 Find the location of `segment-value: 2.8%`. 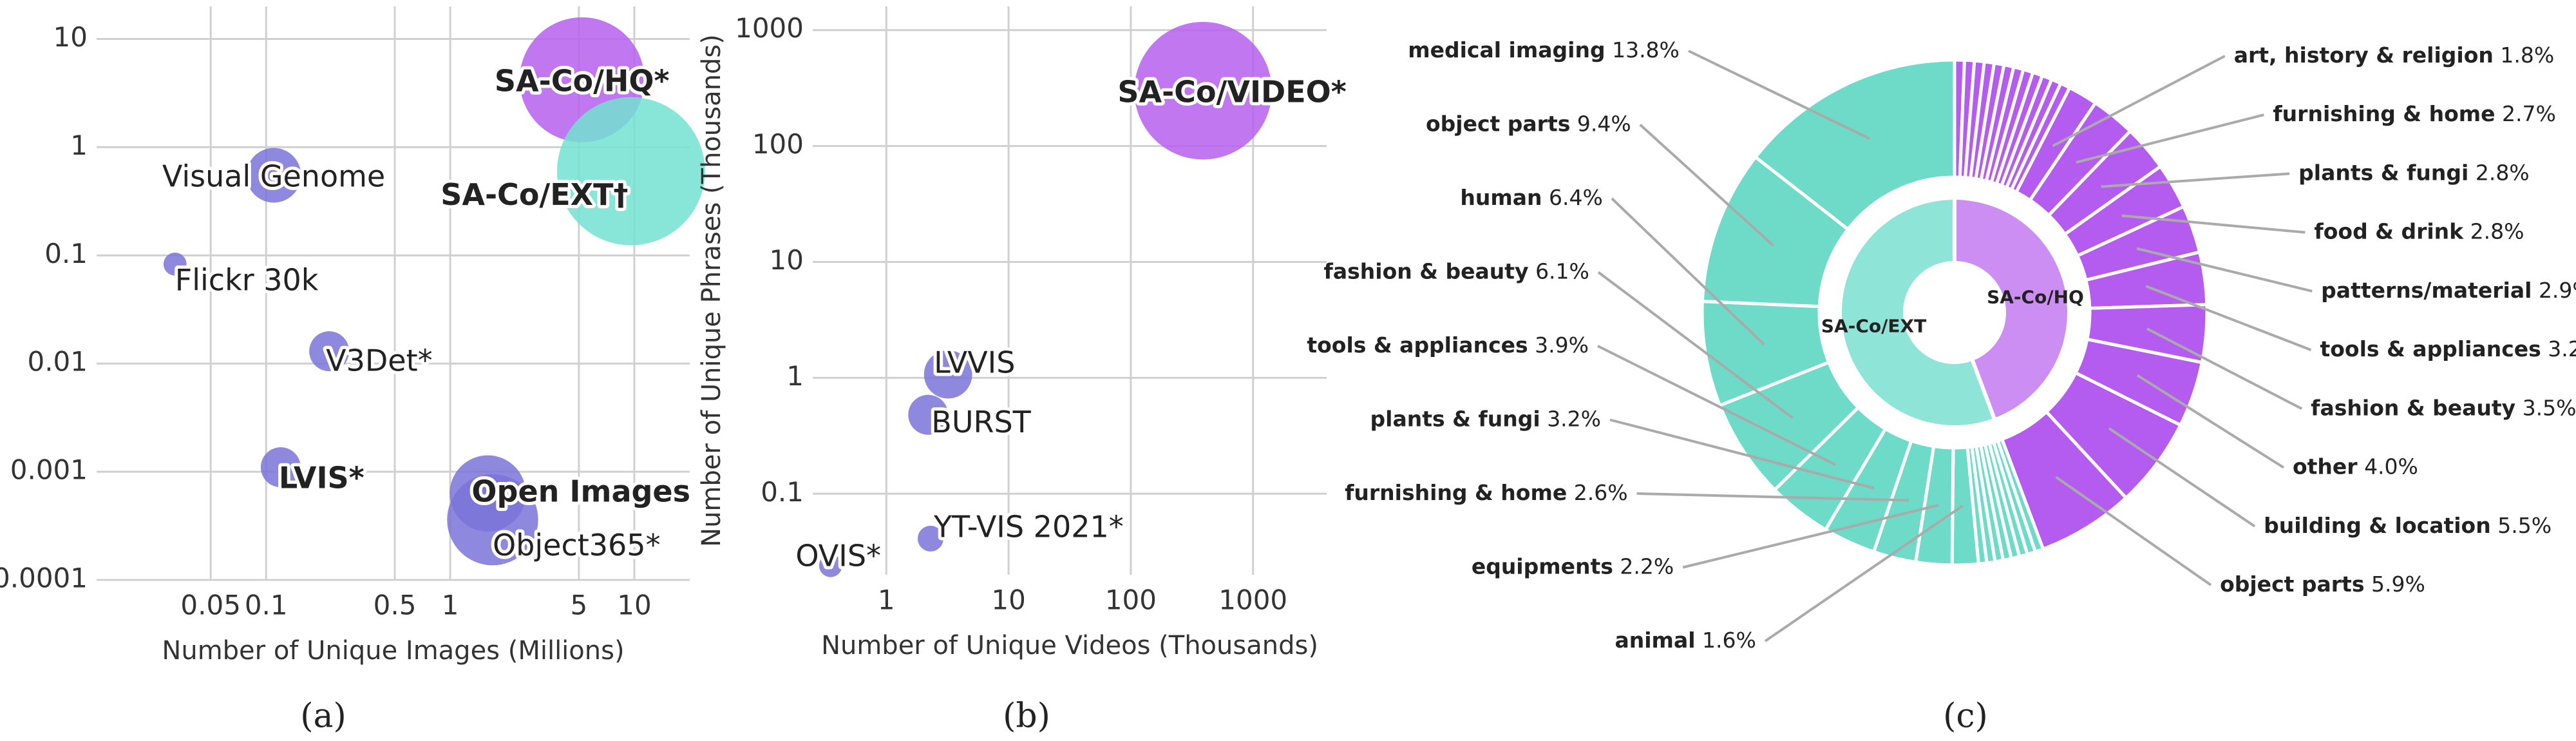

segment-value: 2.8% is located at coordinates (2503, 172).